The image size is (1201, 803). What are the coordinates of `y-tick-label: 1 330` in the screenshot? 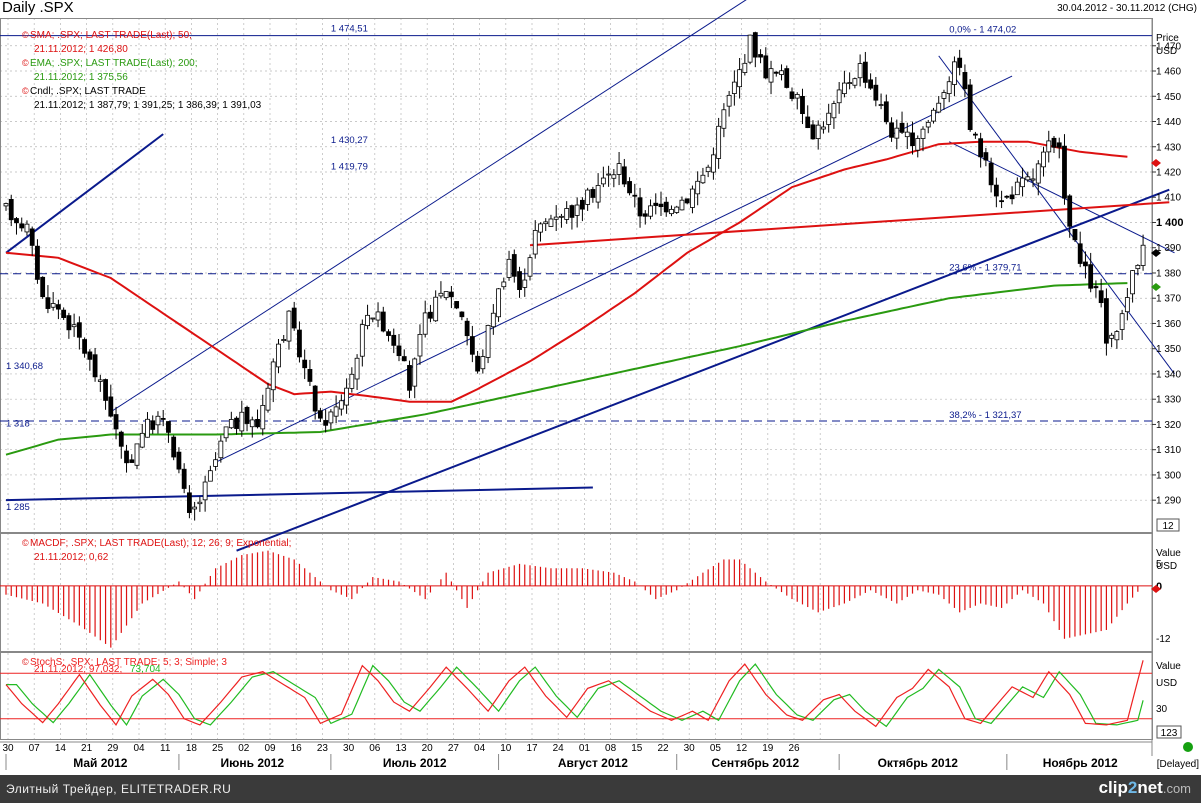 It's located at (1168, 400).